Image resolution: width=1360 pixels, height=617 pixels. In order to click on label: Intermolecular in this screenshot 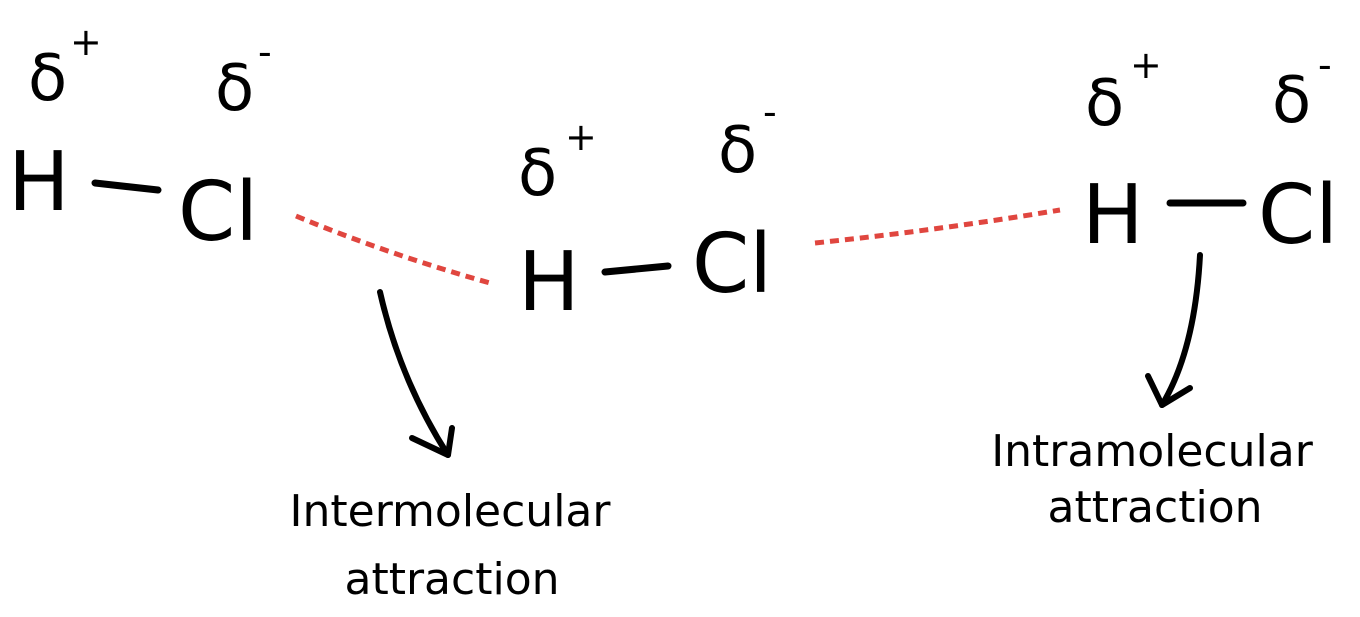, I will do `click(451, 511)`.